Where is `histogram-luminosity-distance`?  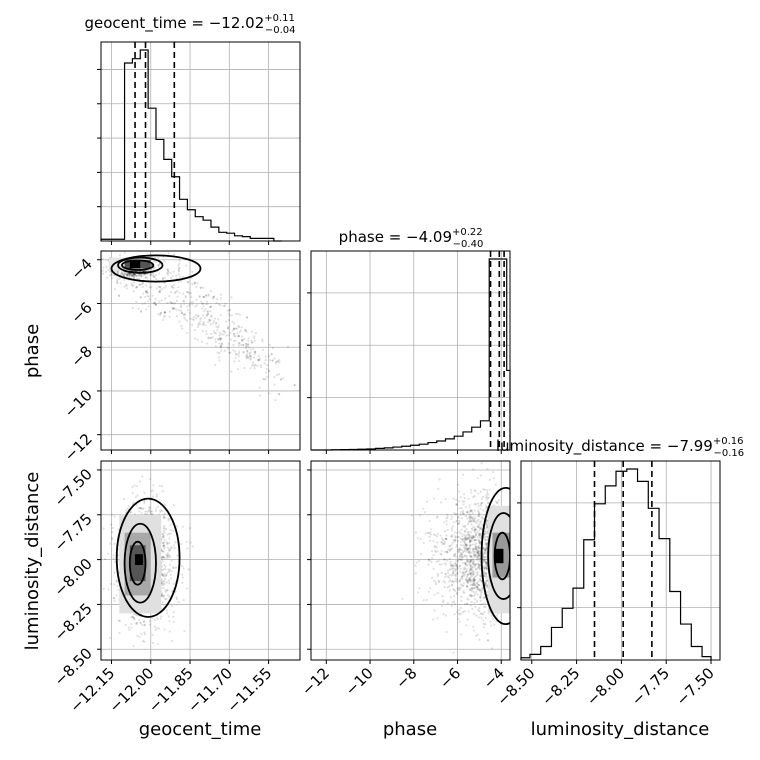
histogram-luminosity-distance is located at coordinates (616, 564).